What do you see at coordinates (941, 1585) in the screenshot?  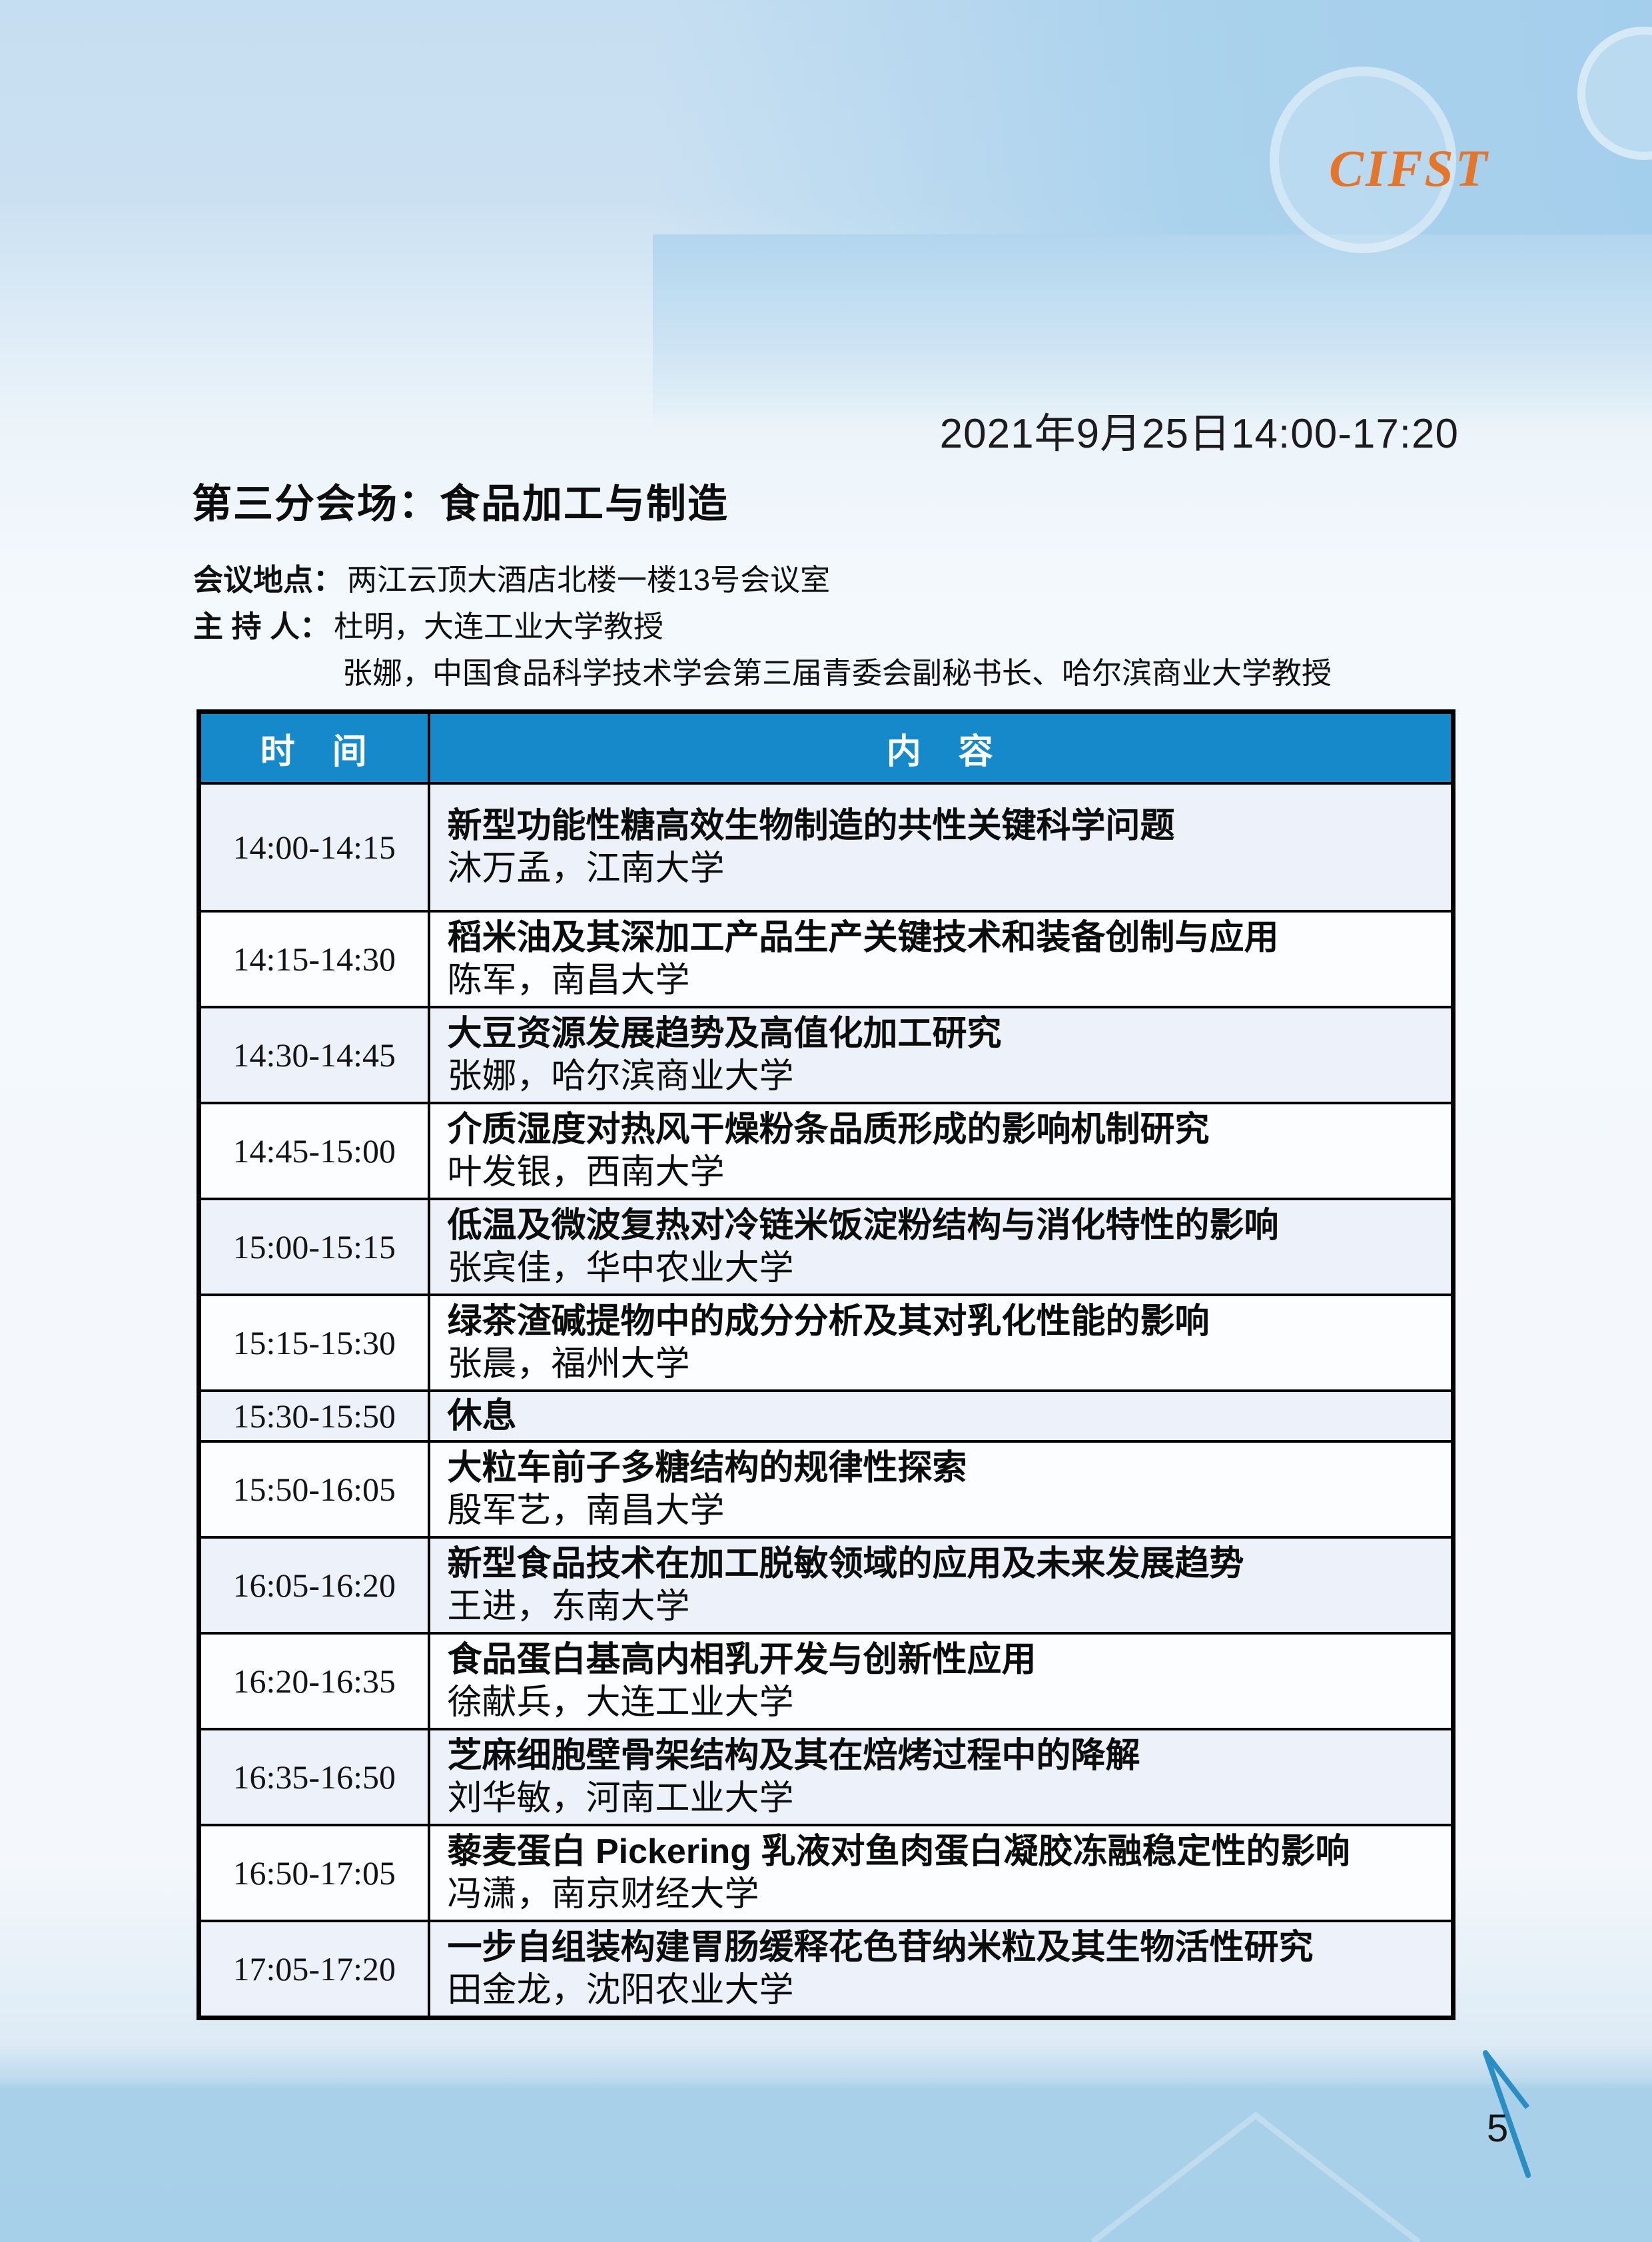 I see `session-content: 新型食品技术在加工脱敏领域的应用及未来发展趋势 王进，东南大学` at bounding box center [941, 1585].